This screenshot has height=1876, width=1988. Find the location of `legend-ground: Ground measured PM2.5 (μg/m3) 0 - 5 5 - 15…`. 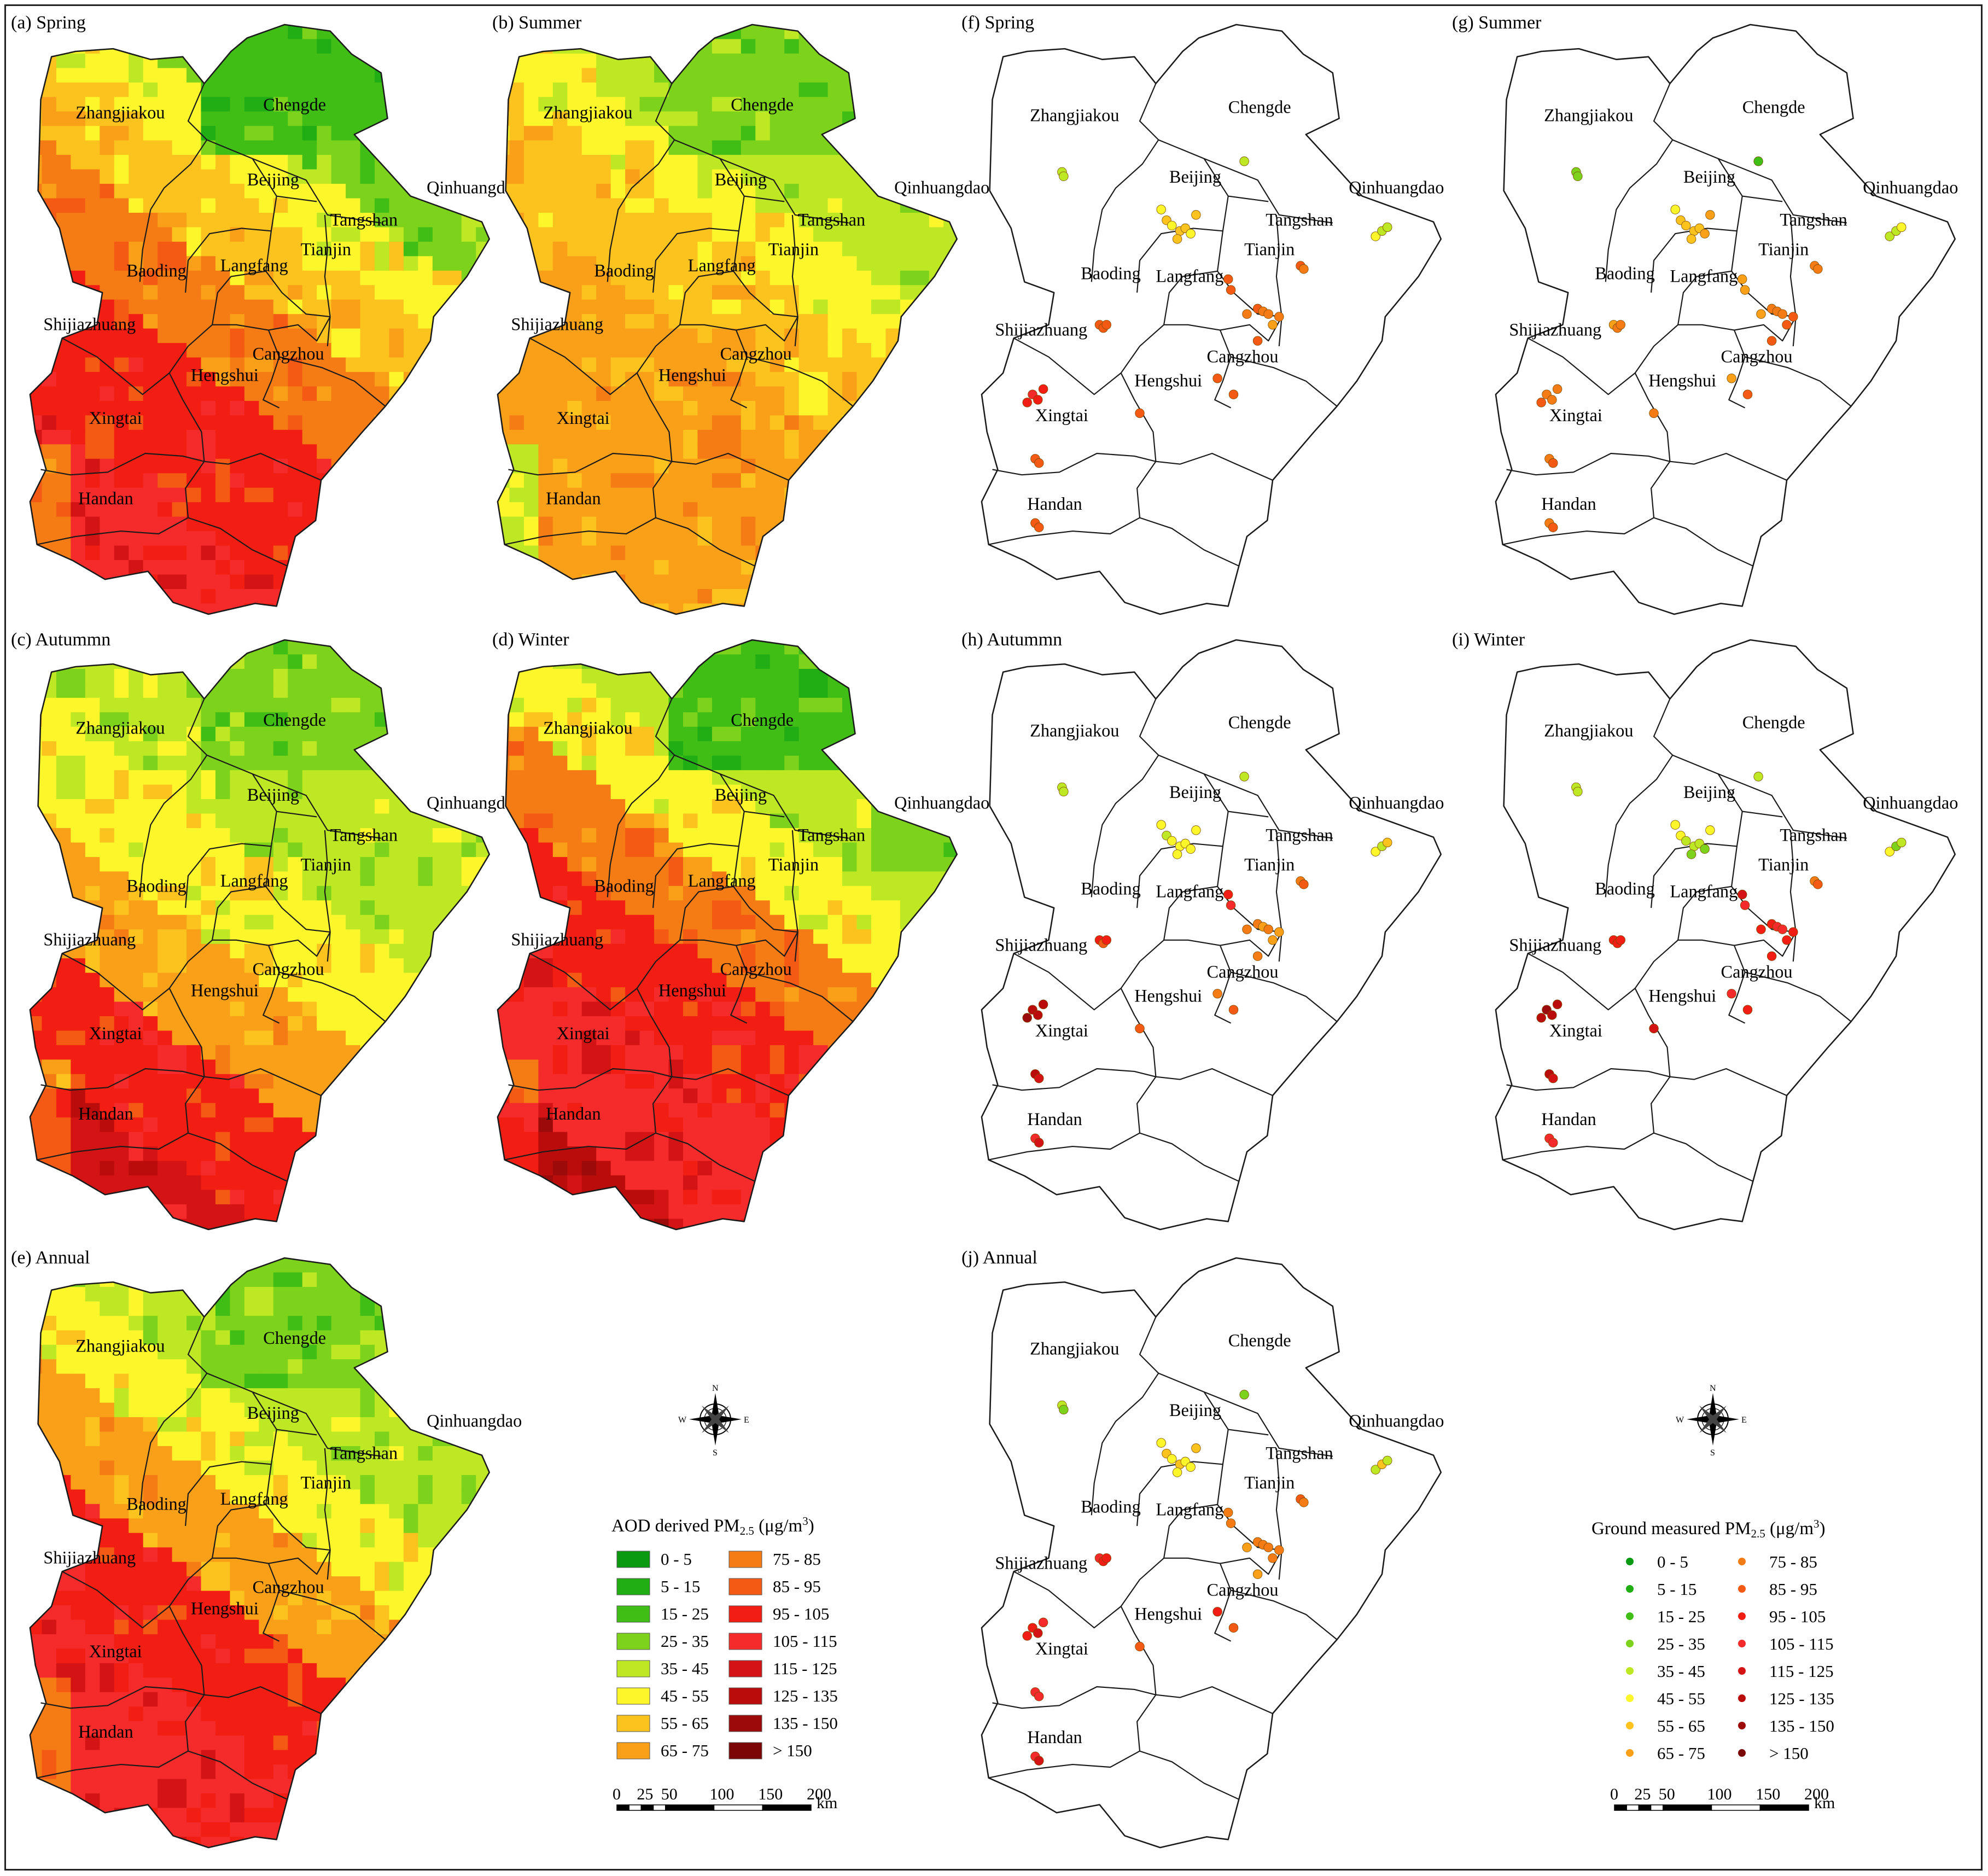

legend-ground: Ground measured PM2.5 (μg/m3) 0 - 5 5 - 15… is located at coordinates (1712, 1640).